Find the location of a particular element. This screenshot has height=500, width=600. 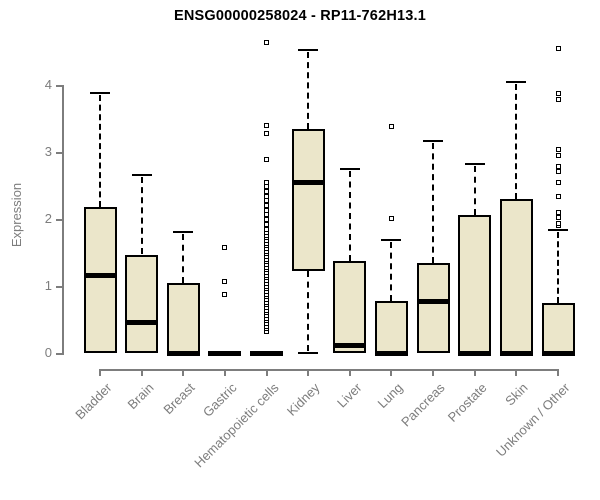

y-tick-label: 3 is located at coordinates (48, 151).